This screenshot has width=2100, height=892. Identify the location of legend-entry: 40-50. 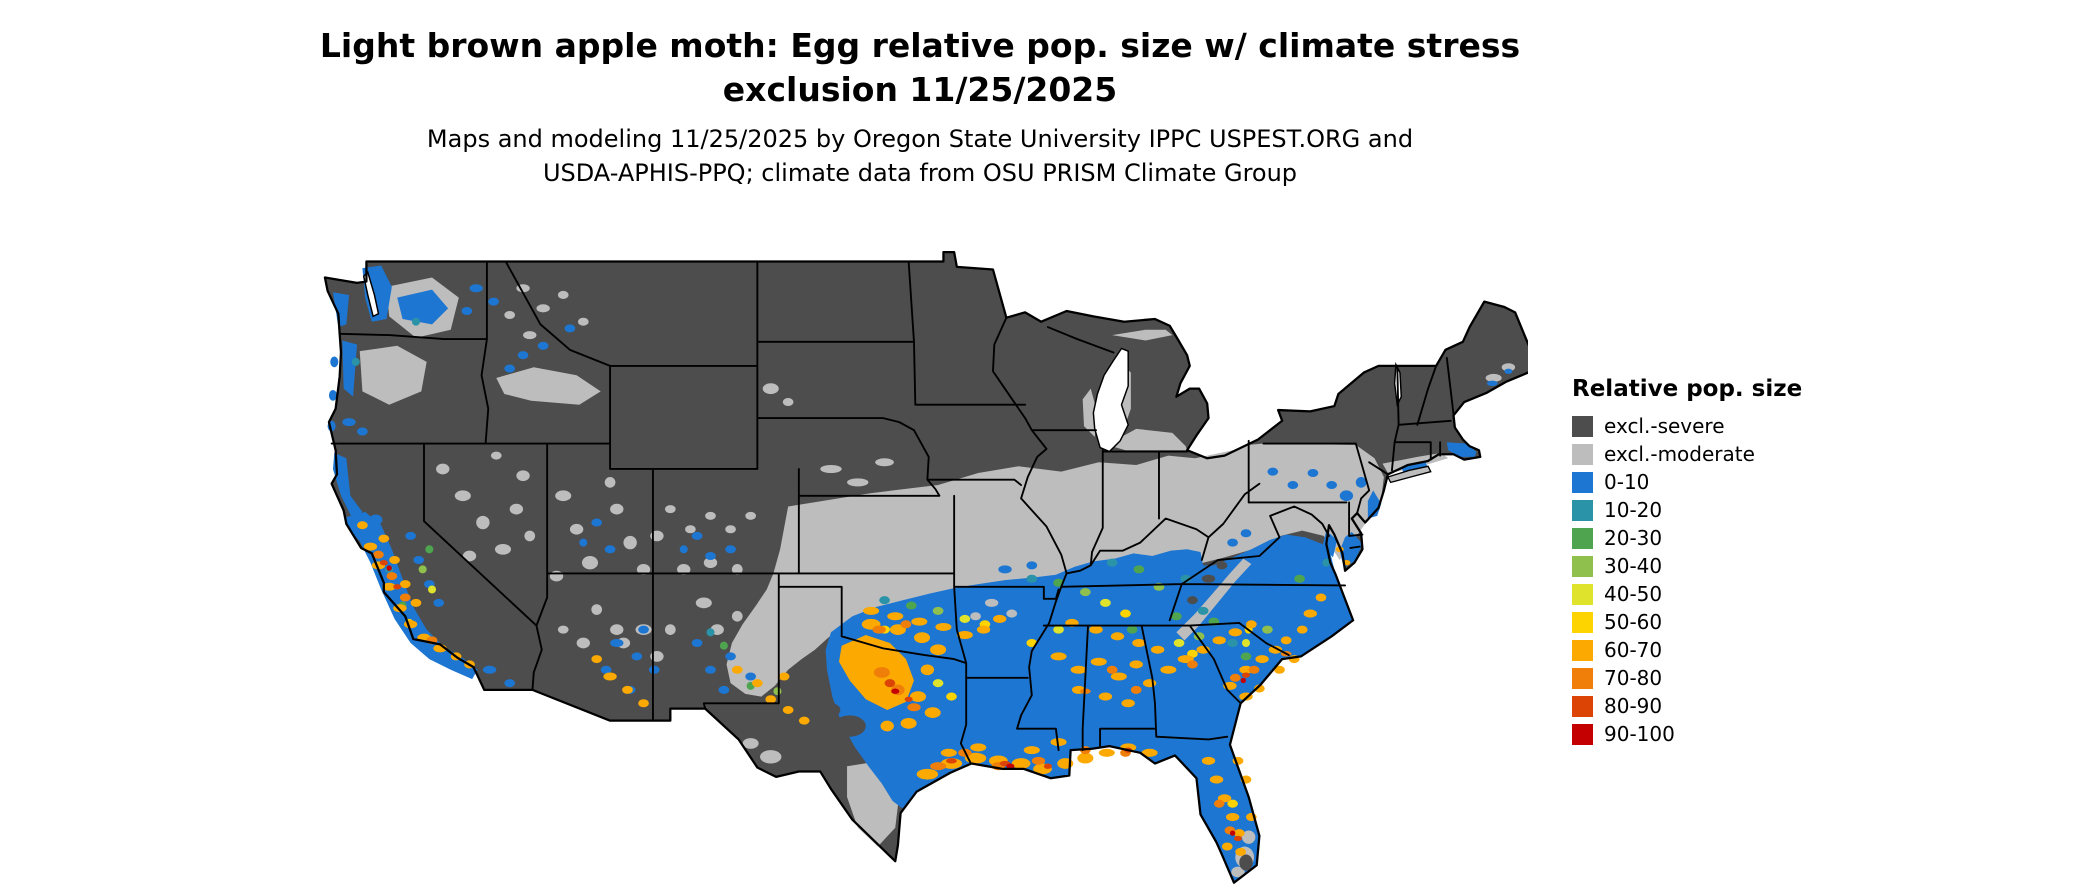
(1687, 594).